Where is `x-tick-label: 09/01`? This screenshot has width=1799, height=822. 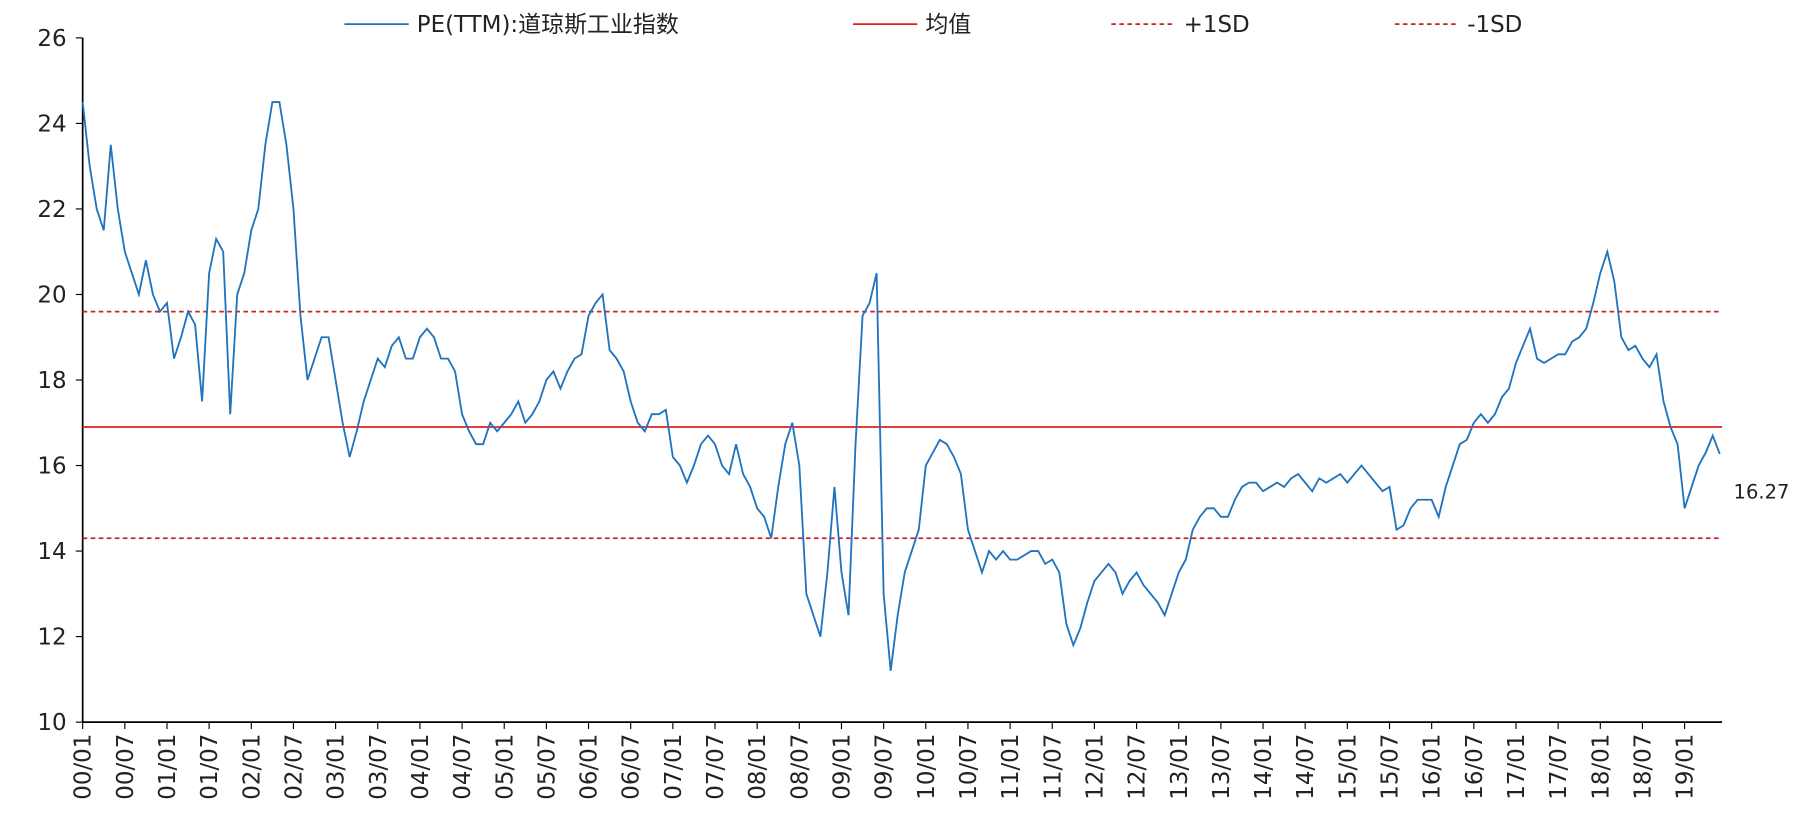 x-tick-label: 09/01 is located at coordinates (843, 767).